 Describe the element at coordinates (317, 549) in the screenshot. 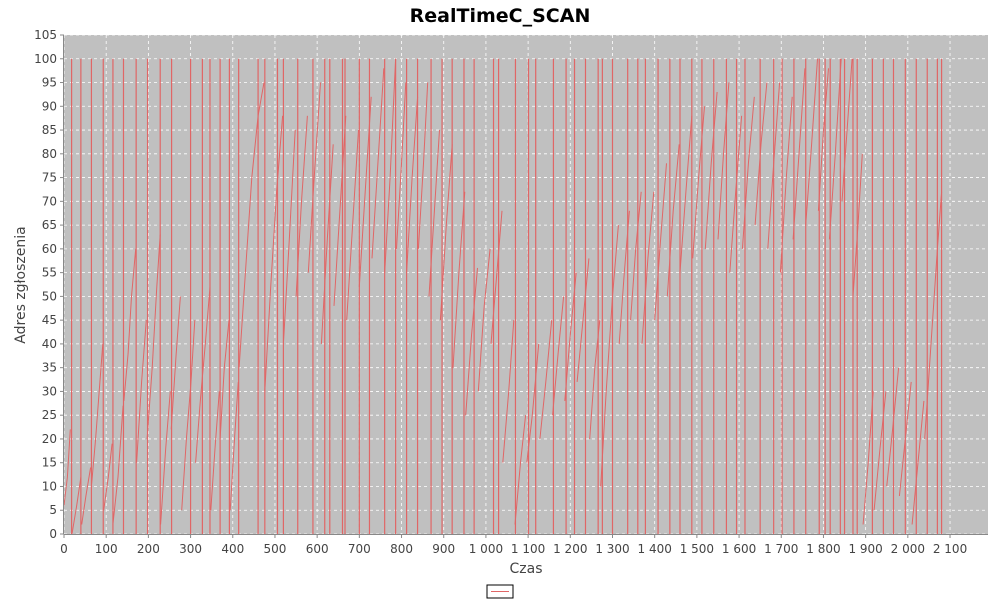

I see `x-tick-label: 600` at that location.